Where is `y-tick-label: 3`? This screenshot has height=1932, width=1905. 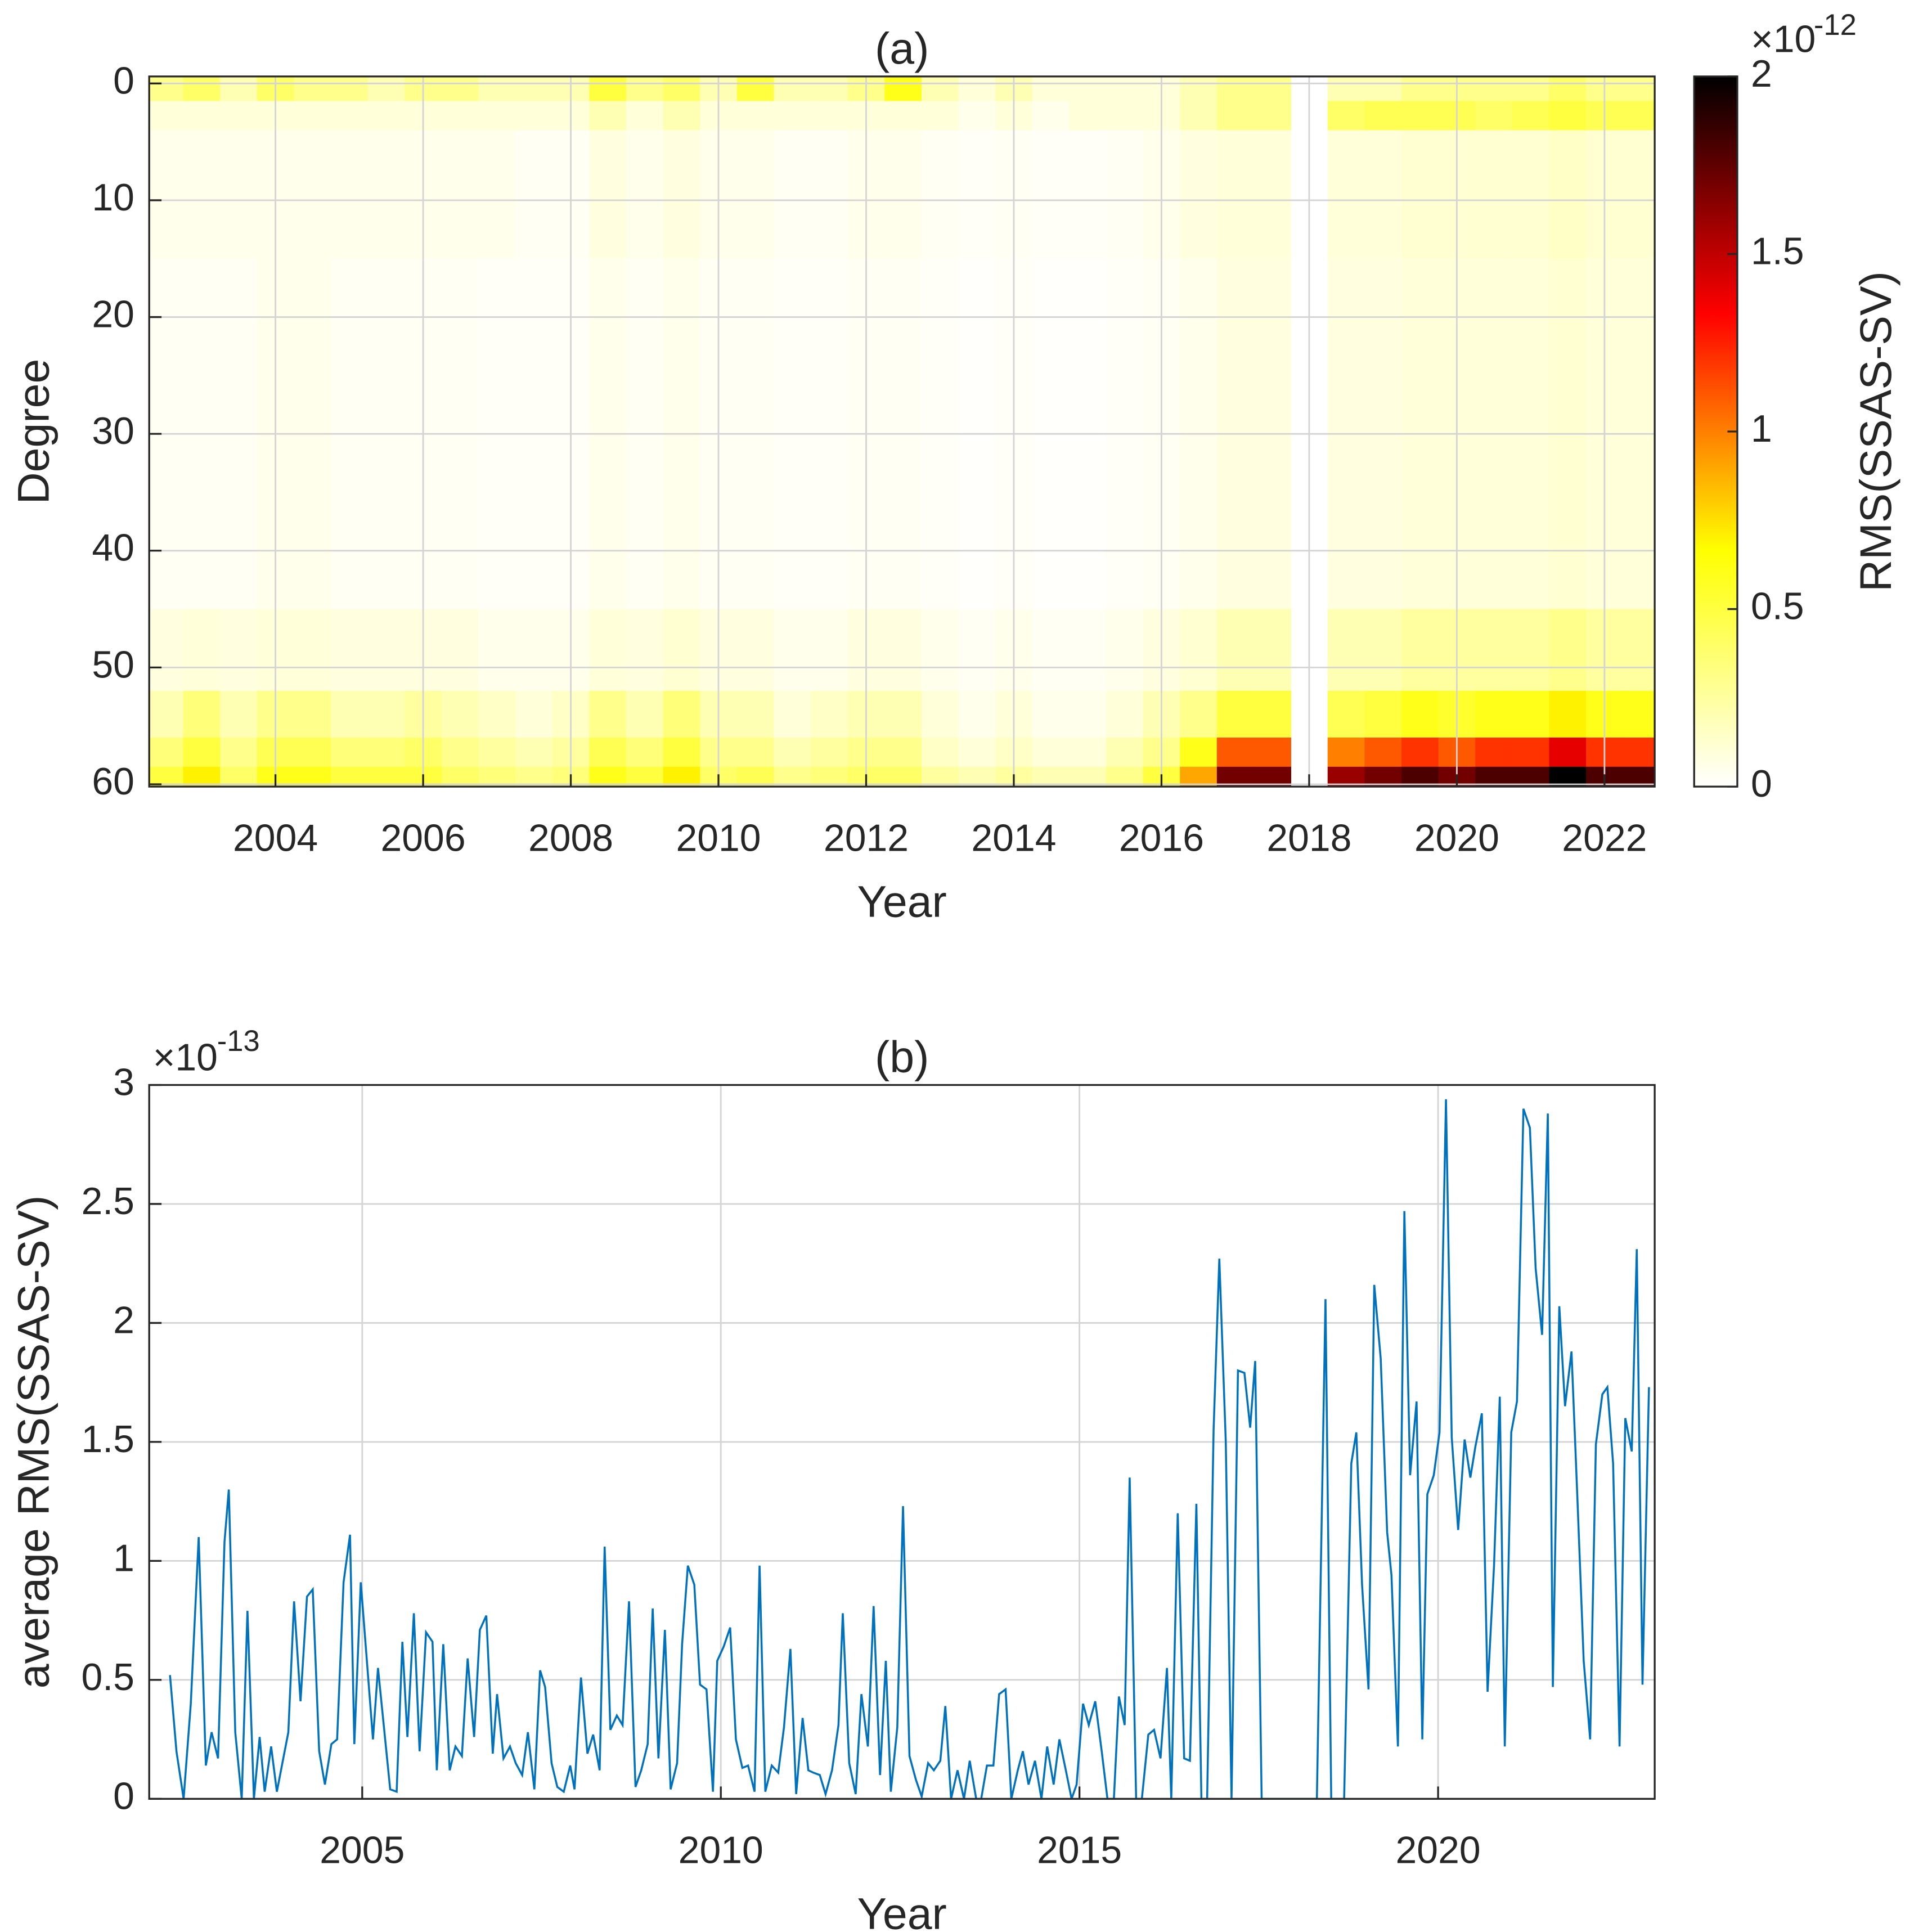
y-tick-label: 3 is located at coordinates (123, 1082).